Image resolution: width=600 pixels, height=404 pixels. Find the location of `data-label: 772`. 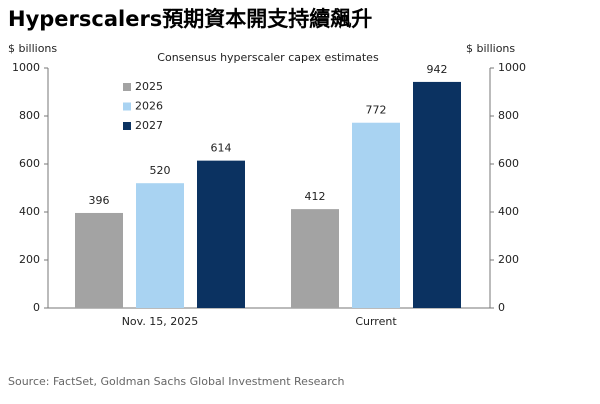

data-label: 772 is located at coordinates (376, 110).